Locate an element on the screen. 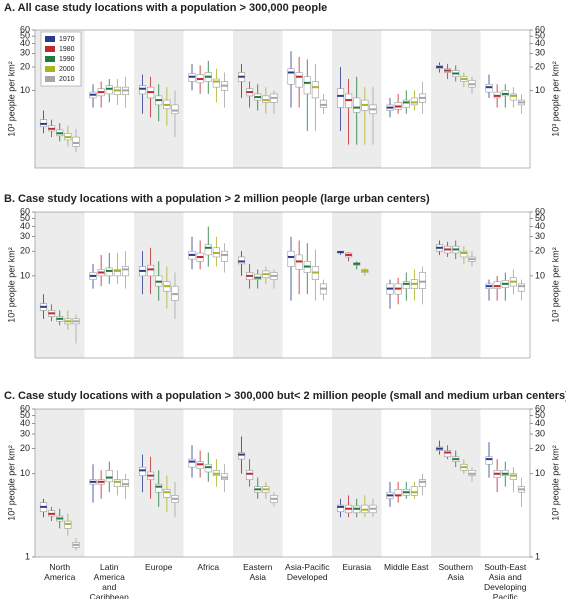 The width and height of the screenshot is (566, 599). legend-label: 2000 is located at coordinates (67, 69).